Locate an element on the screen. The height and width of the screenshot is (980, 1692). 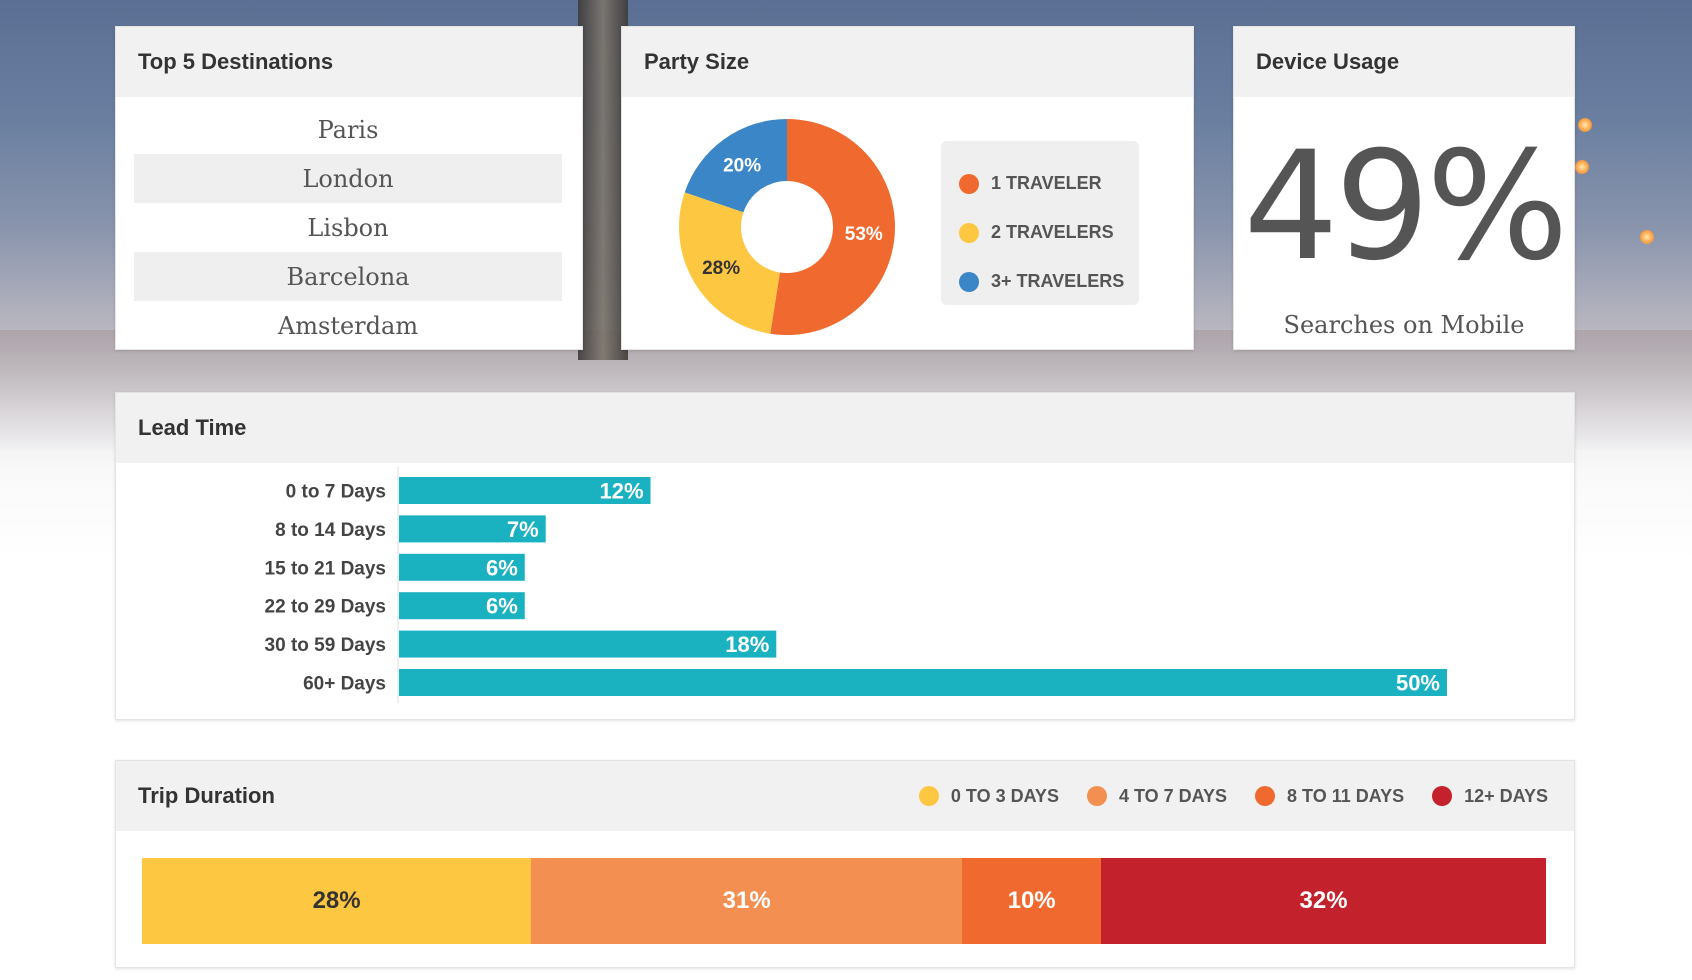
legend-label: 4 TO 7 DAYS is located at coordinates (1173, 795).